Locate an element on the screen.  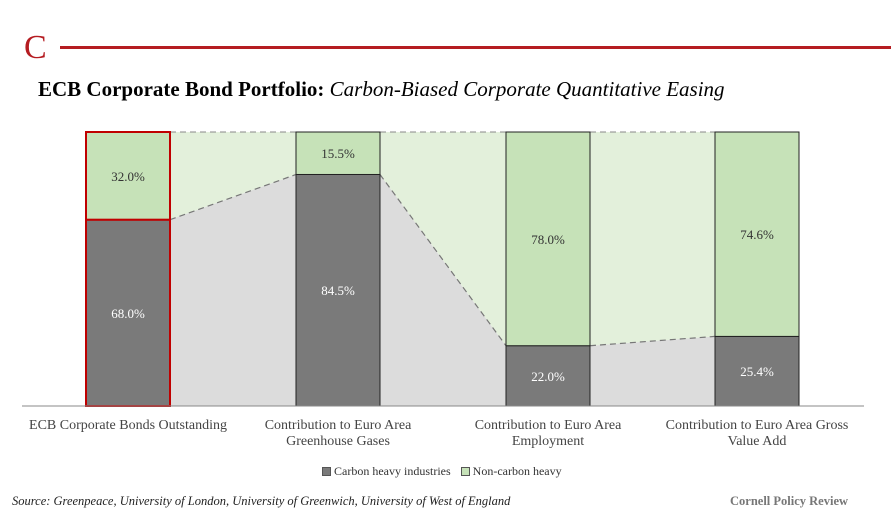
category-label: Value Add is located at coordinates (757, 441).